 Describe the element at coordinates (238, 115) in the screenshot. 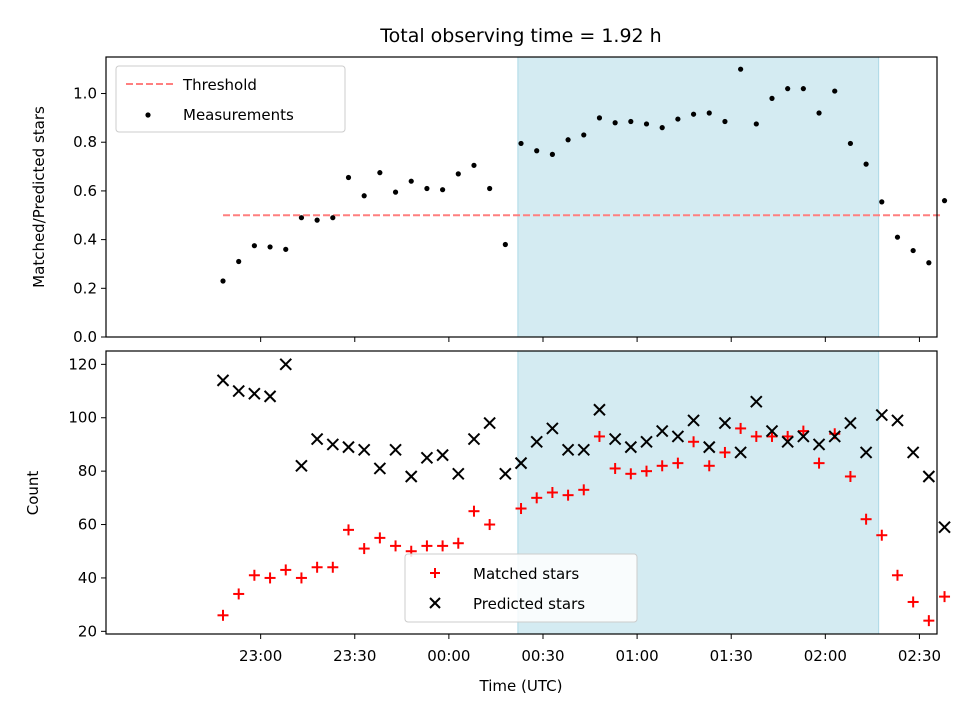

I see `legend-measurements-label: Measurements` at that location.